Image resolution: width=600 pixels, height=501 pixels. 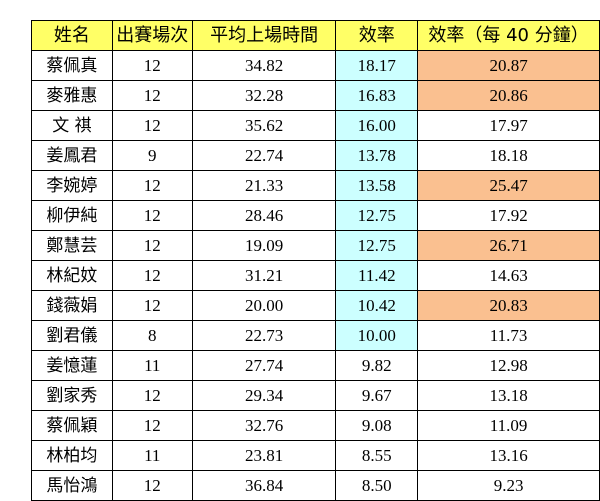 I want to click on table-row: 柳伊純 12 28.46 12.75 17.92, so click(x=315, y=215).